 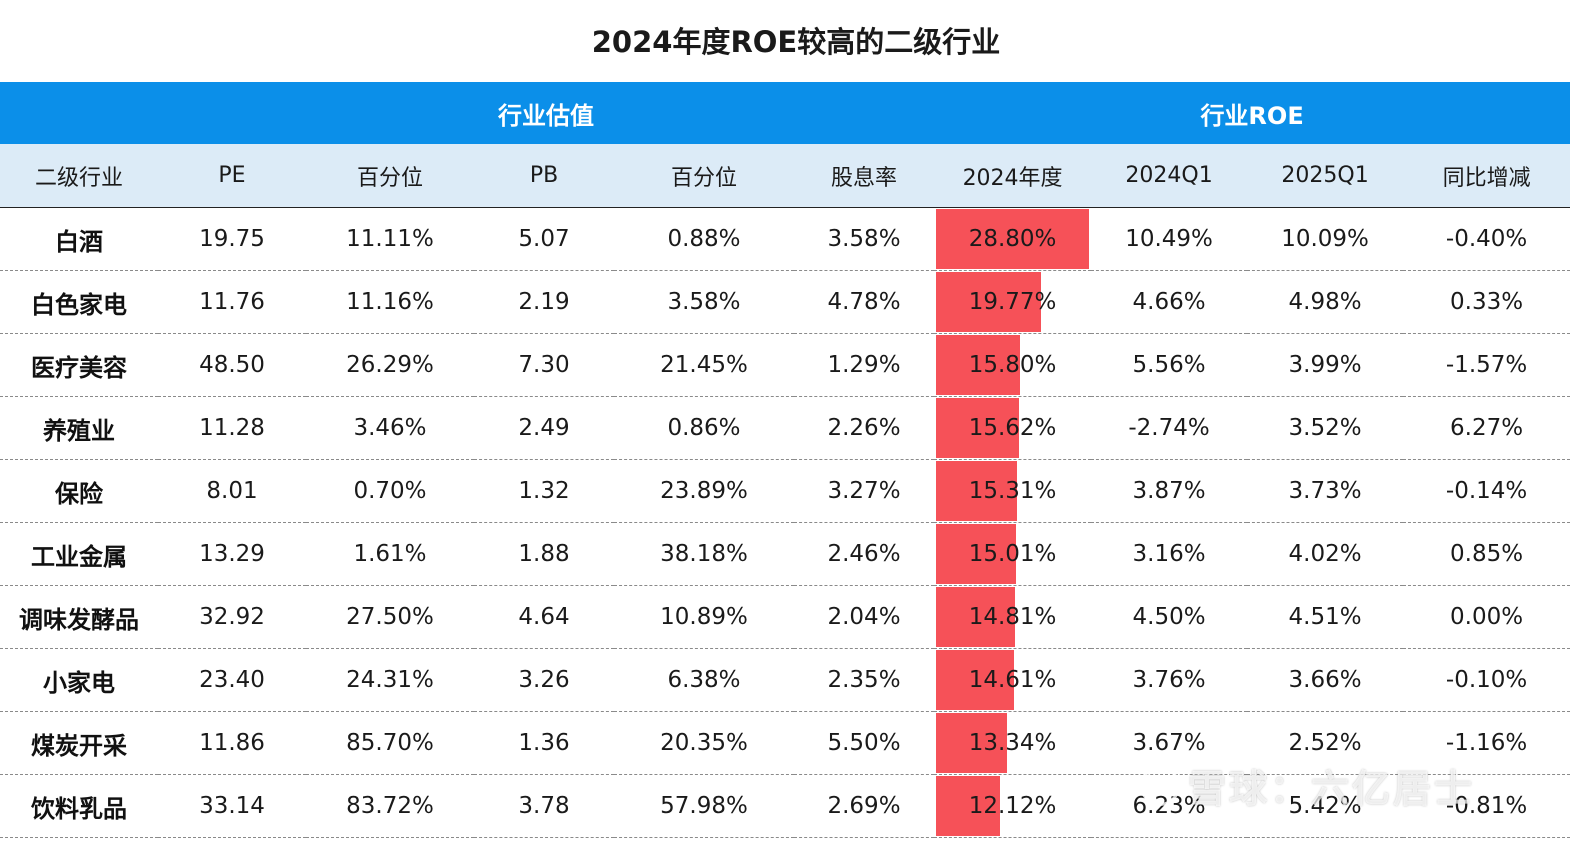 I want to click on cell-roe-2025q1: 4.51%, so click(x=1325, y=617).